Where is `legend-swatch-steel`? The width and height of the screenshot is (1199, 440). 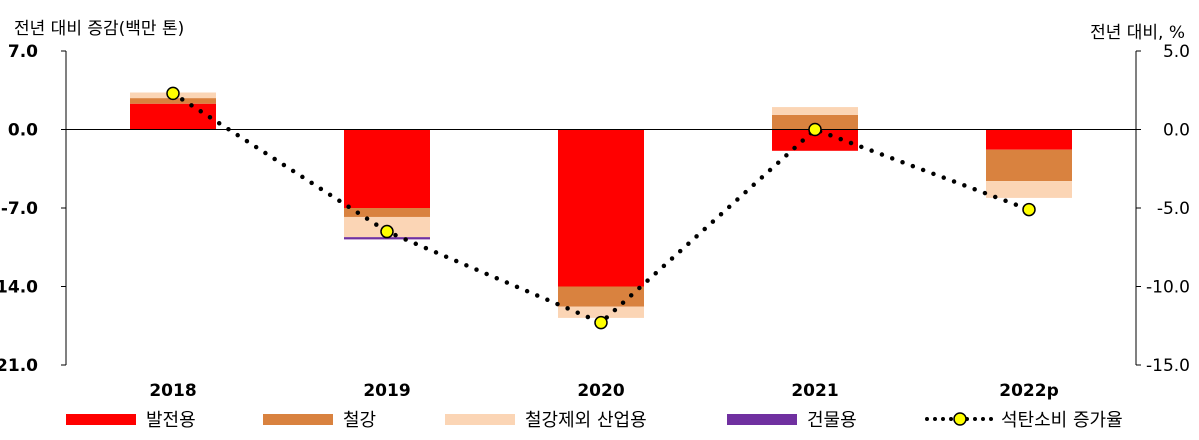
legend-swatch-steel is located at coordinates (298, 419).